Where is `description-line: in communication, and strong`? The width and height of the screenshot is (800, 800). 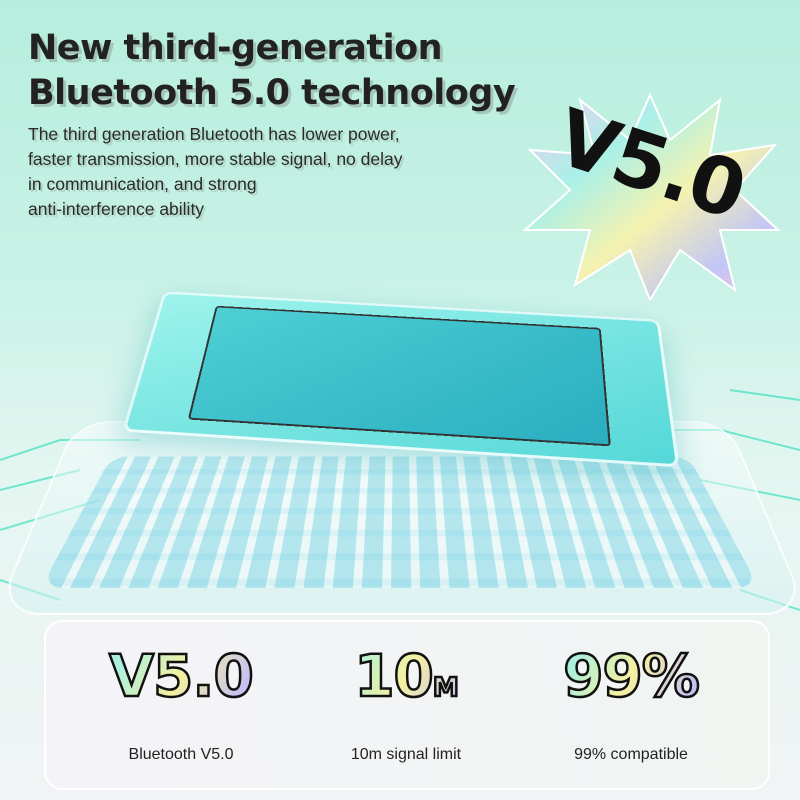 description-line: in communication, and strong is located at coordinates (142, 184).